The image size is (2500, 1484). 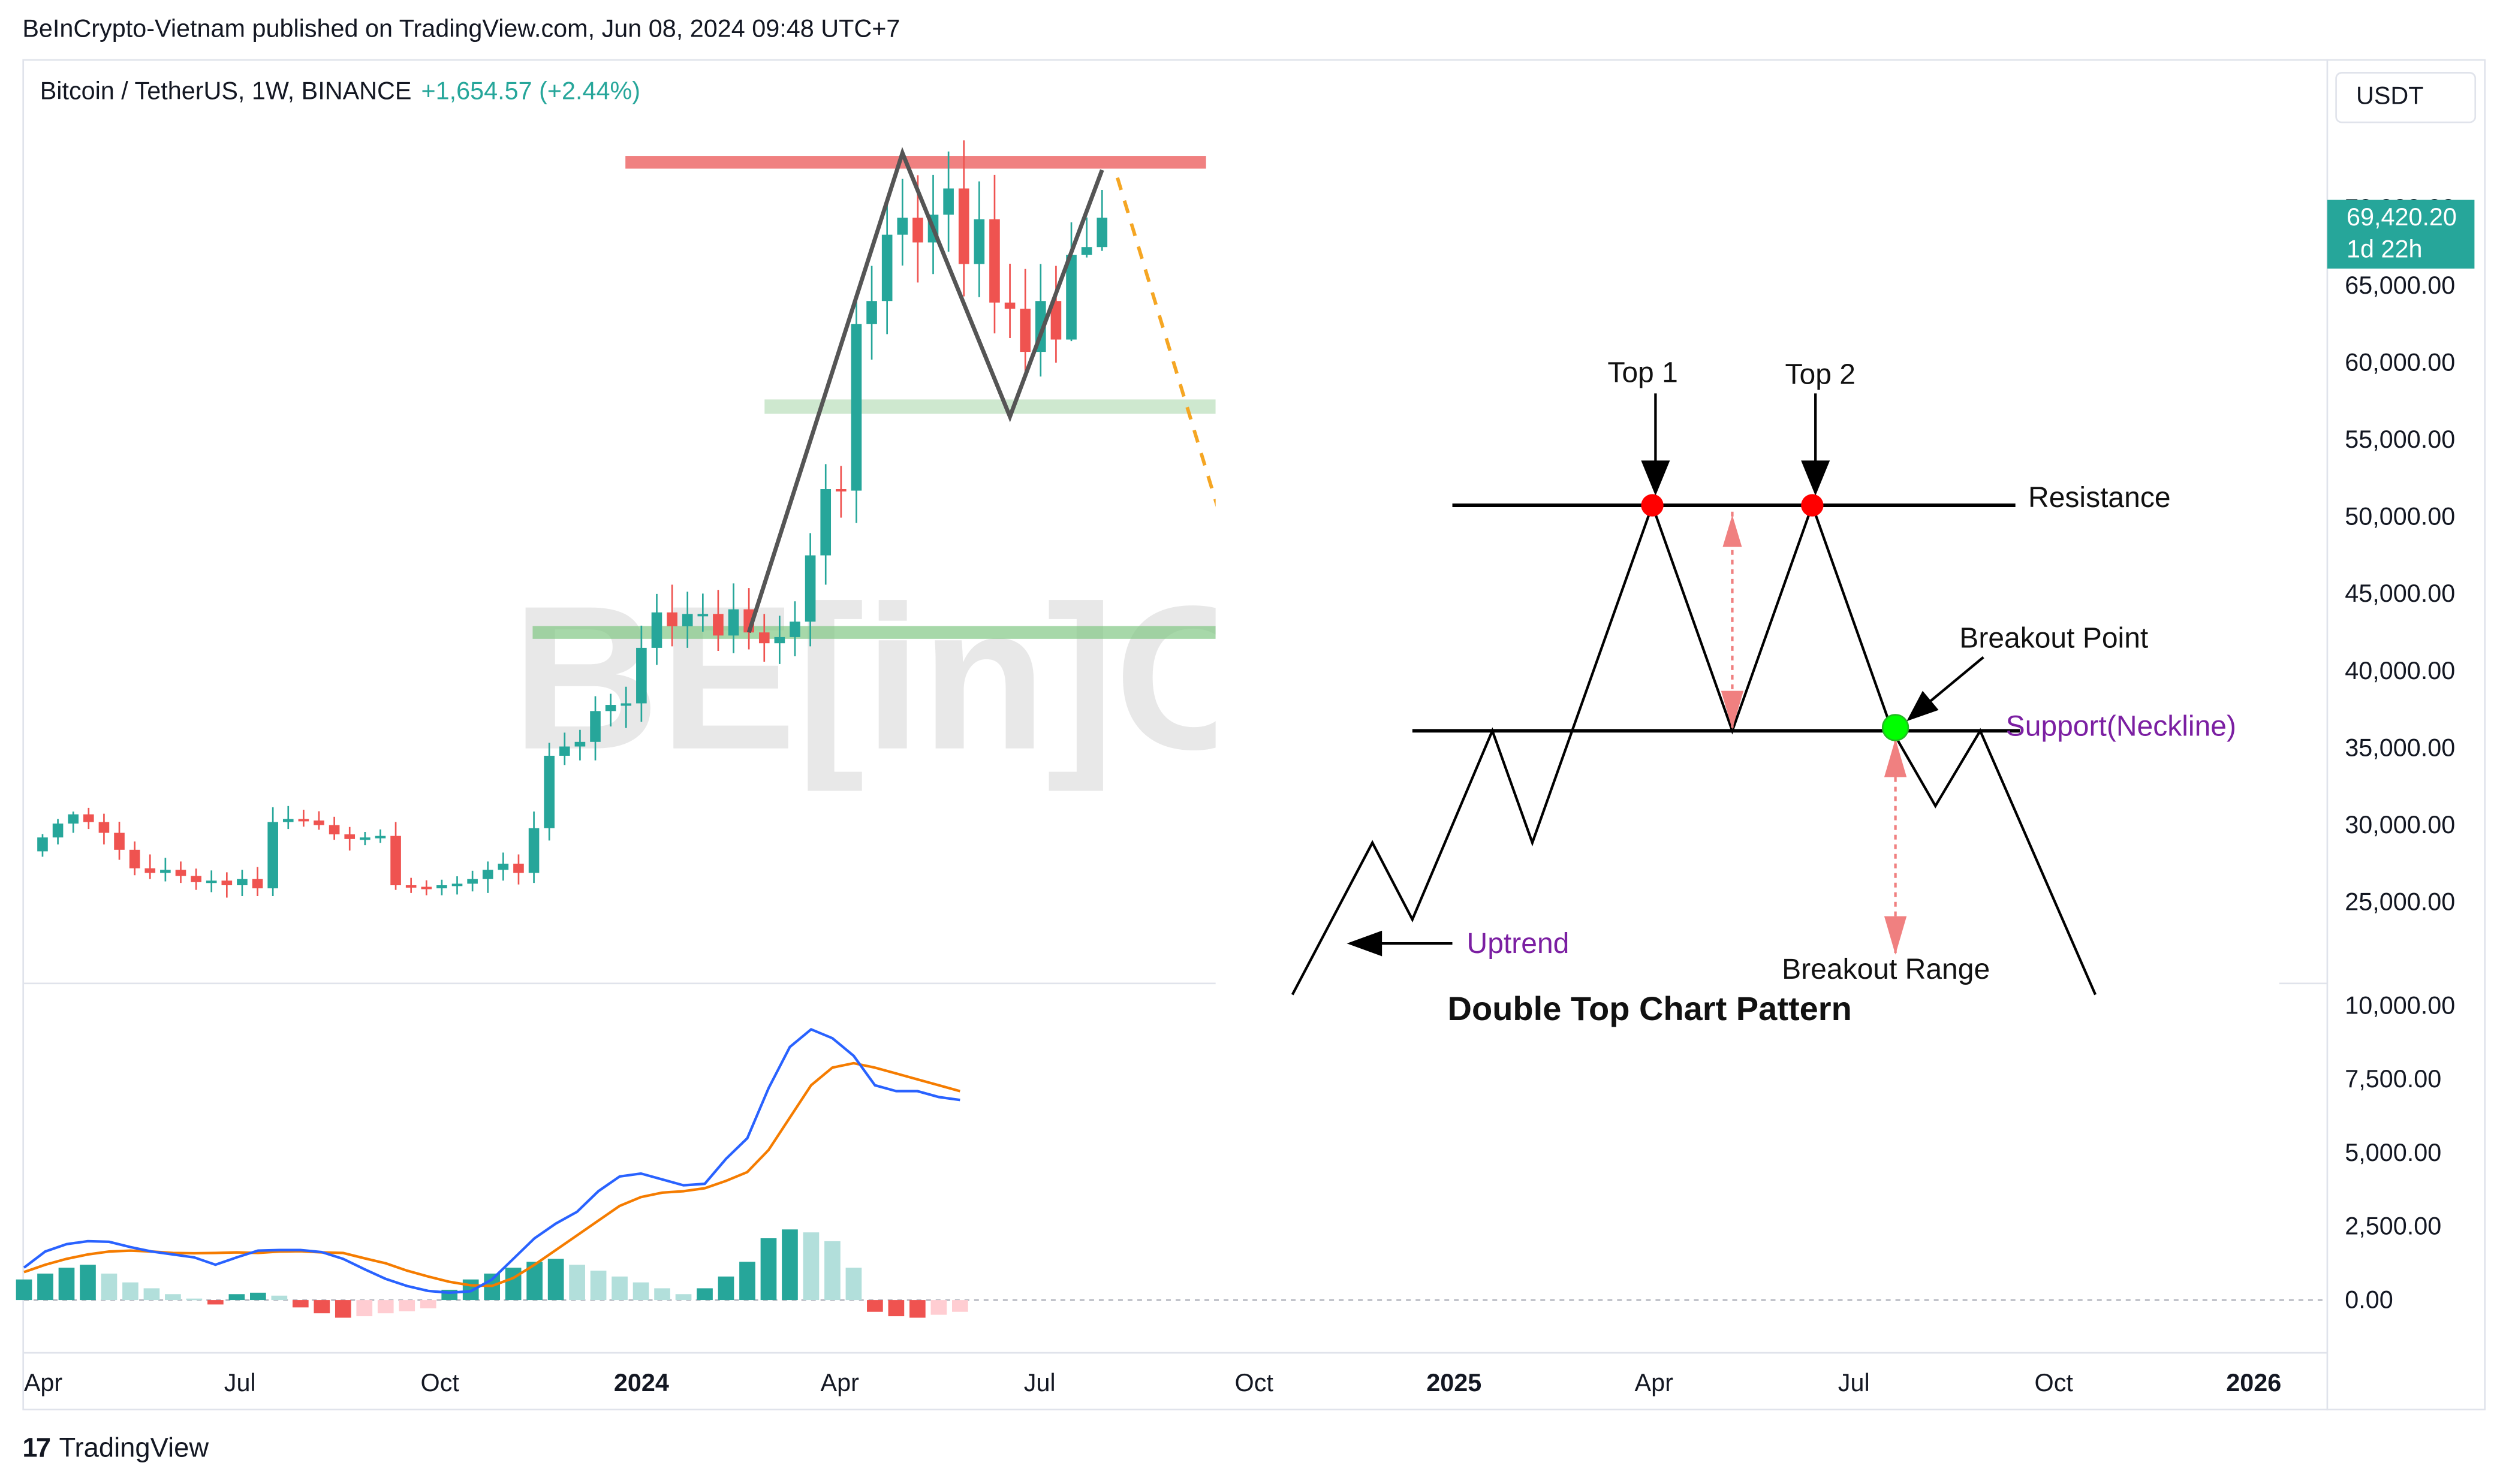 What do you see at coordinates (2393, 1226) in the screenshot?
I see `macd-tick-label: 2,500.00` at bounding box center [2393, 1226].